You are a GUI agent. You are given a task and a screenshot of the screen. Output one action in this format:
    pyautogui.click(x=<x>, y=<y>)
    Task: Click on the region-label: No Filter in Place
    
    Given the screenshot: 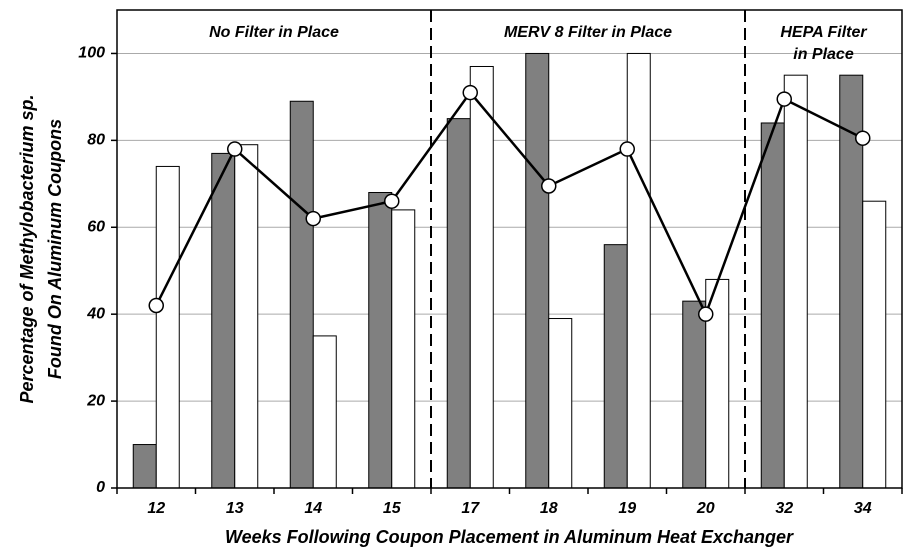 What is the action you would take?
    pyautogui.click(x=274, y=32)
    